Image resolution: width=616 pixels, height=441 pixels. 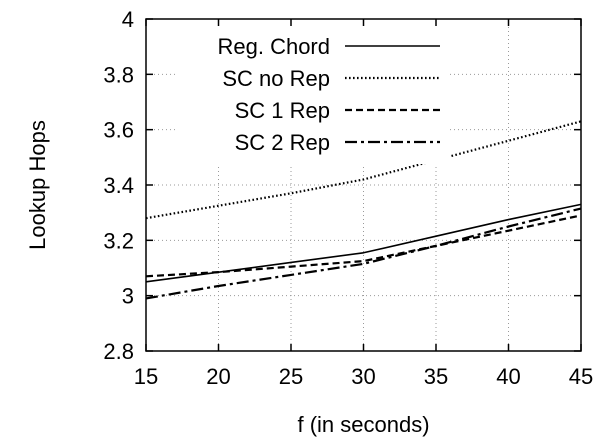 I want to click on x-tick-label: 40, so click(x=508, y=376).